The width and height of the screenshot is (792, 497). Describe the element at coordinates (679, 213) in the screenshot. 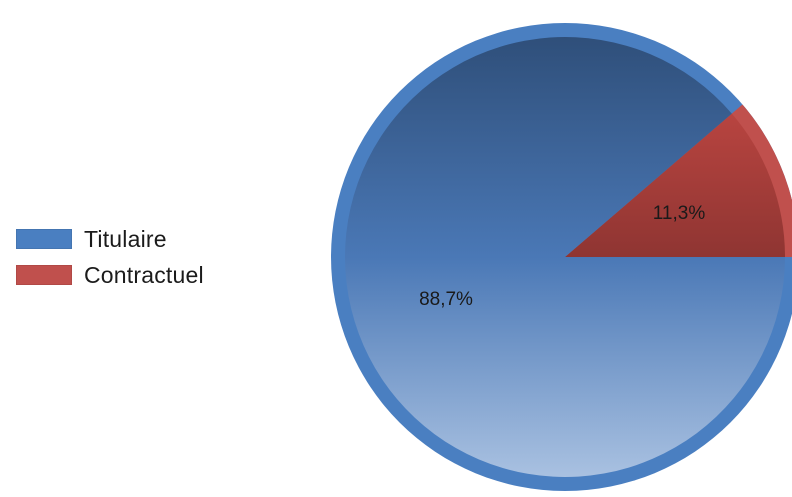

I see `data-label-contractuel: 11,3%` at that location.